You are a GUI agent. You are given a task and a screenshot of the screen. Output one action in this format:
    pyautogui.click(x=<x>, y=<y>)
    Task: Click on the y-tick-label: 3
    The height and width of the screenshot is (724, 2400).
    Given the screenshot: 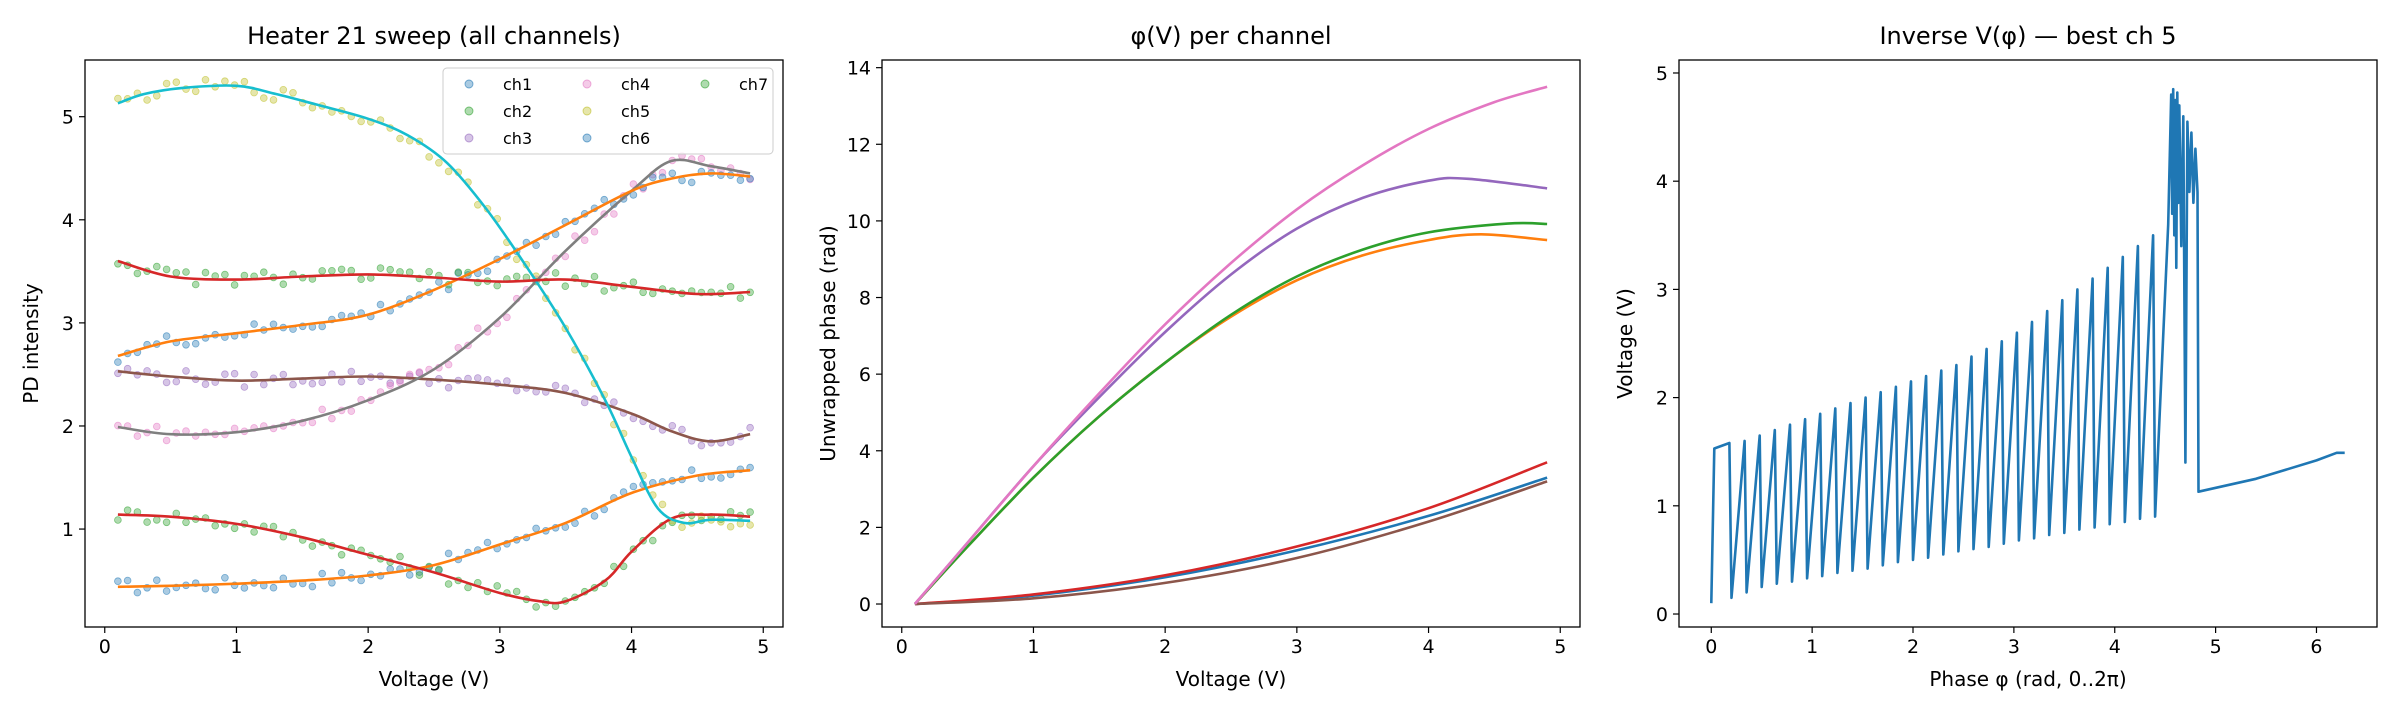 What is the action you would take?
    pyautogui.click(x=1662, y=290)
    